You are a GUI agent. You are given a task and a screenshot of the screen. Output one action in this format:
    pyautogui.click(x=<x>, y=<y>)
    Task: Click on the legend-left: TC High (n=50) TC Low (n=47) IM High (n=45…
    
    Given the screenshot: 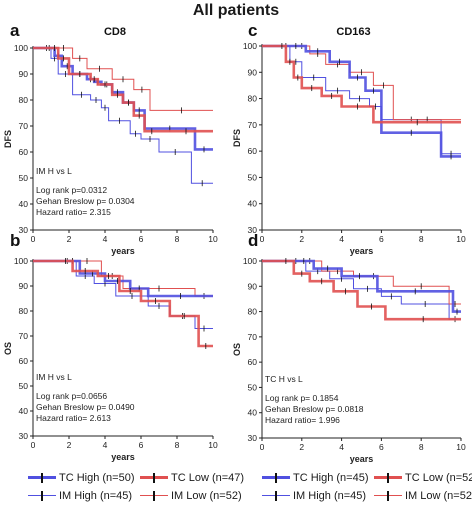 What is the action you would take?
    pyautogui.click(x=136, y=489)
    